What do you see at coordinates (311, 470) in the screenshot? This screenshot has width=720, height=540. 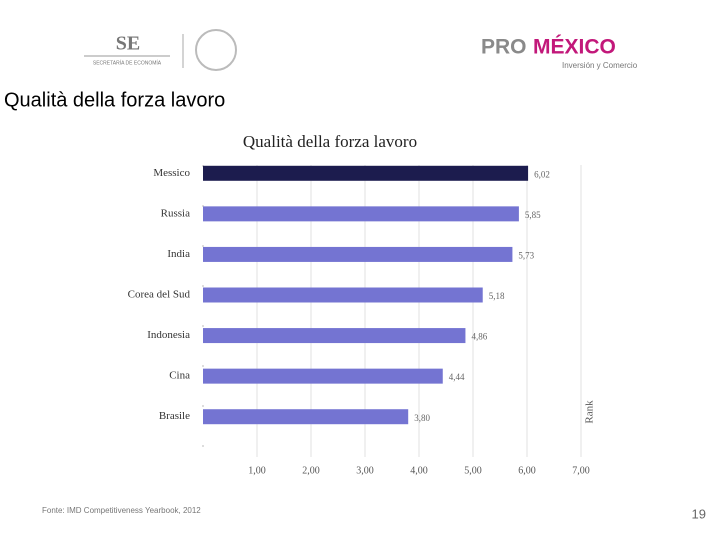 I see `x-tick-label: 2,00` at bounding box center [311, 470].